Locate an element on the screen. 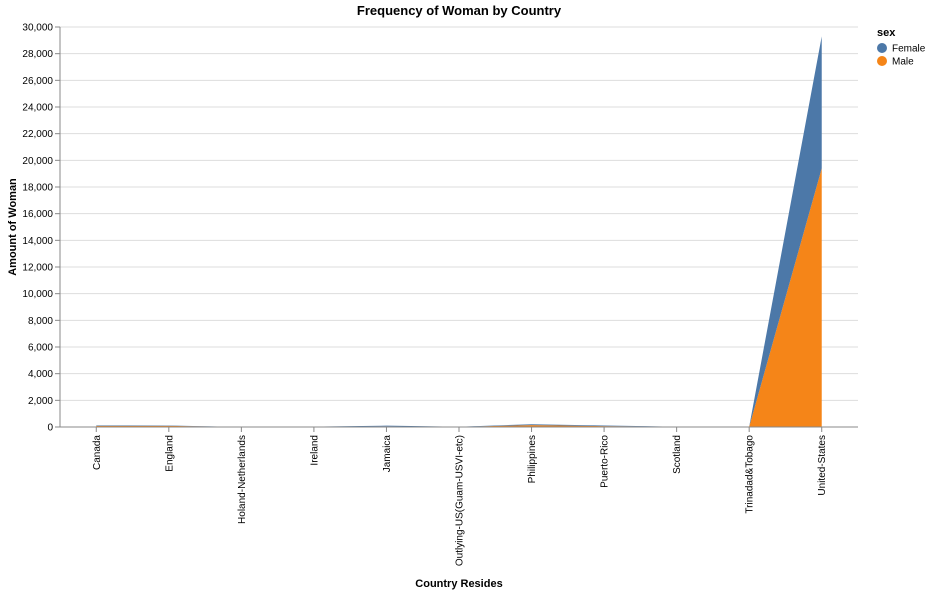 This screenshot has width=933, height=594. y-tick-label: 8,000 is located at coordinates (40, 321).